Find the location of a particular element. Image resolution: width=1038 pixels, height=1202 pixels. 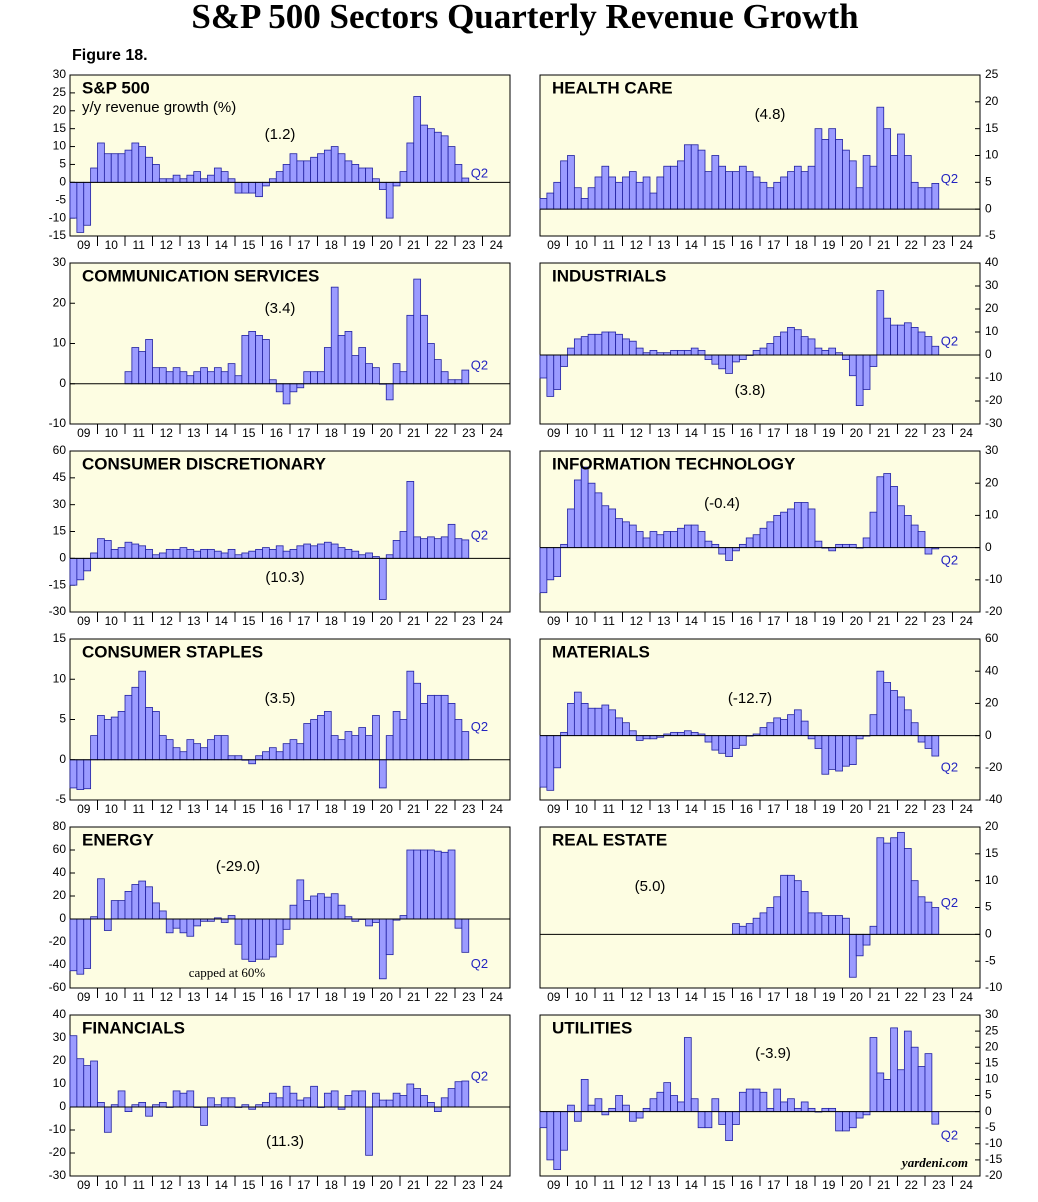

x-tick-label: 17 is located at coordinates (774, 809).